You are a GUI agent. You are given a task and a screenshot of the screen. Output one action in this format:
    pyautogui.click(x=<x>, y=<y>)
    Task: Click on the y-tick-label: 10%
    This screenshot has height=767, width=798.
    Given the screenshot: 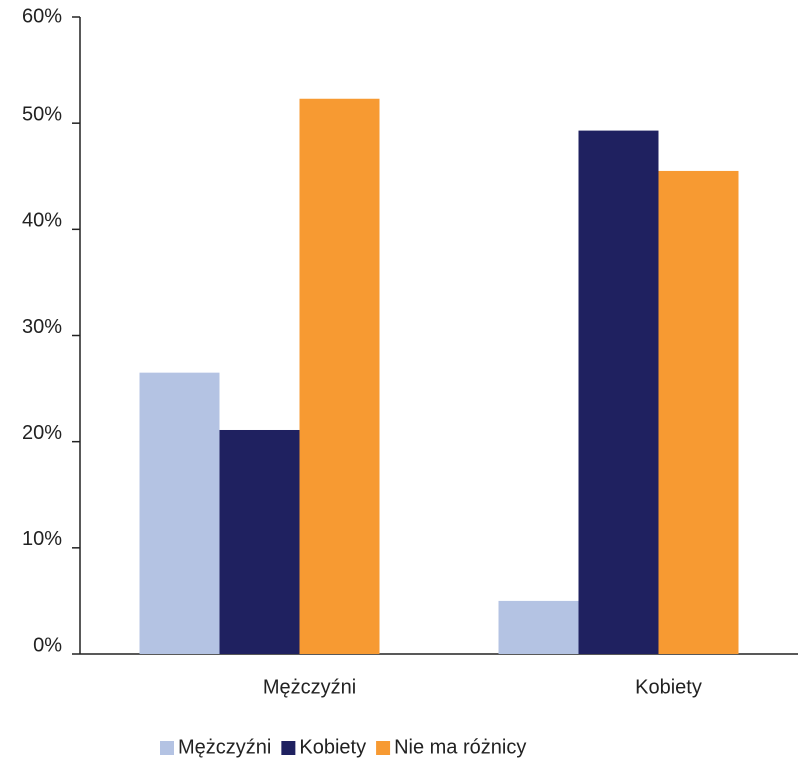 What is the action you would take?
    pyautogui.click(x=42, y=539)
    